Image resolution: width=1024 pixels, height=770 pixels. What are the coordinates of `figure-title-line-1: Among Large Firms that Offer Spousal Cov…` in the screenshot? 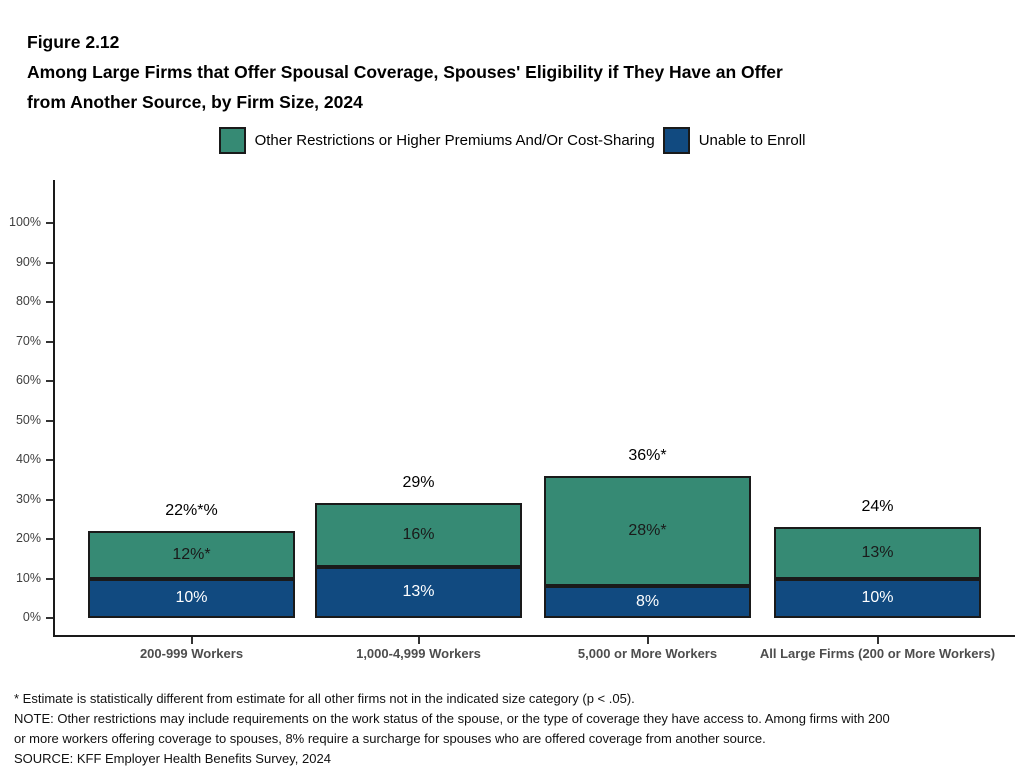 It's located at (405, 72).